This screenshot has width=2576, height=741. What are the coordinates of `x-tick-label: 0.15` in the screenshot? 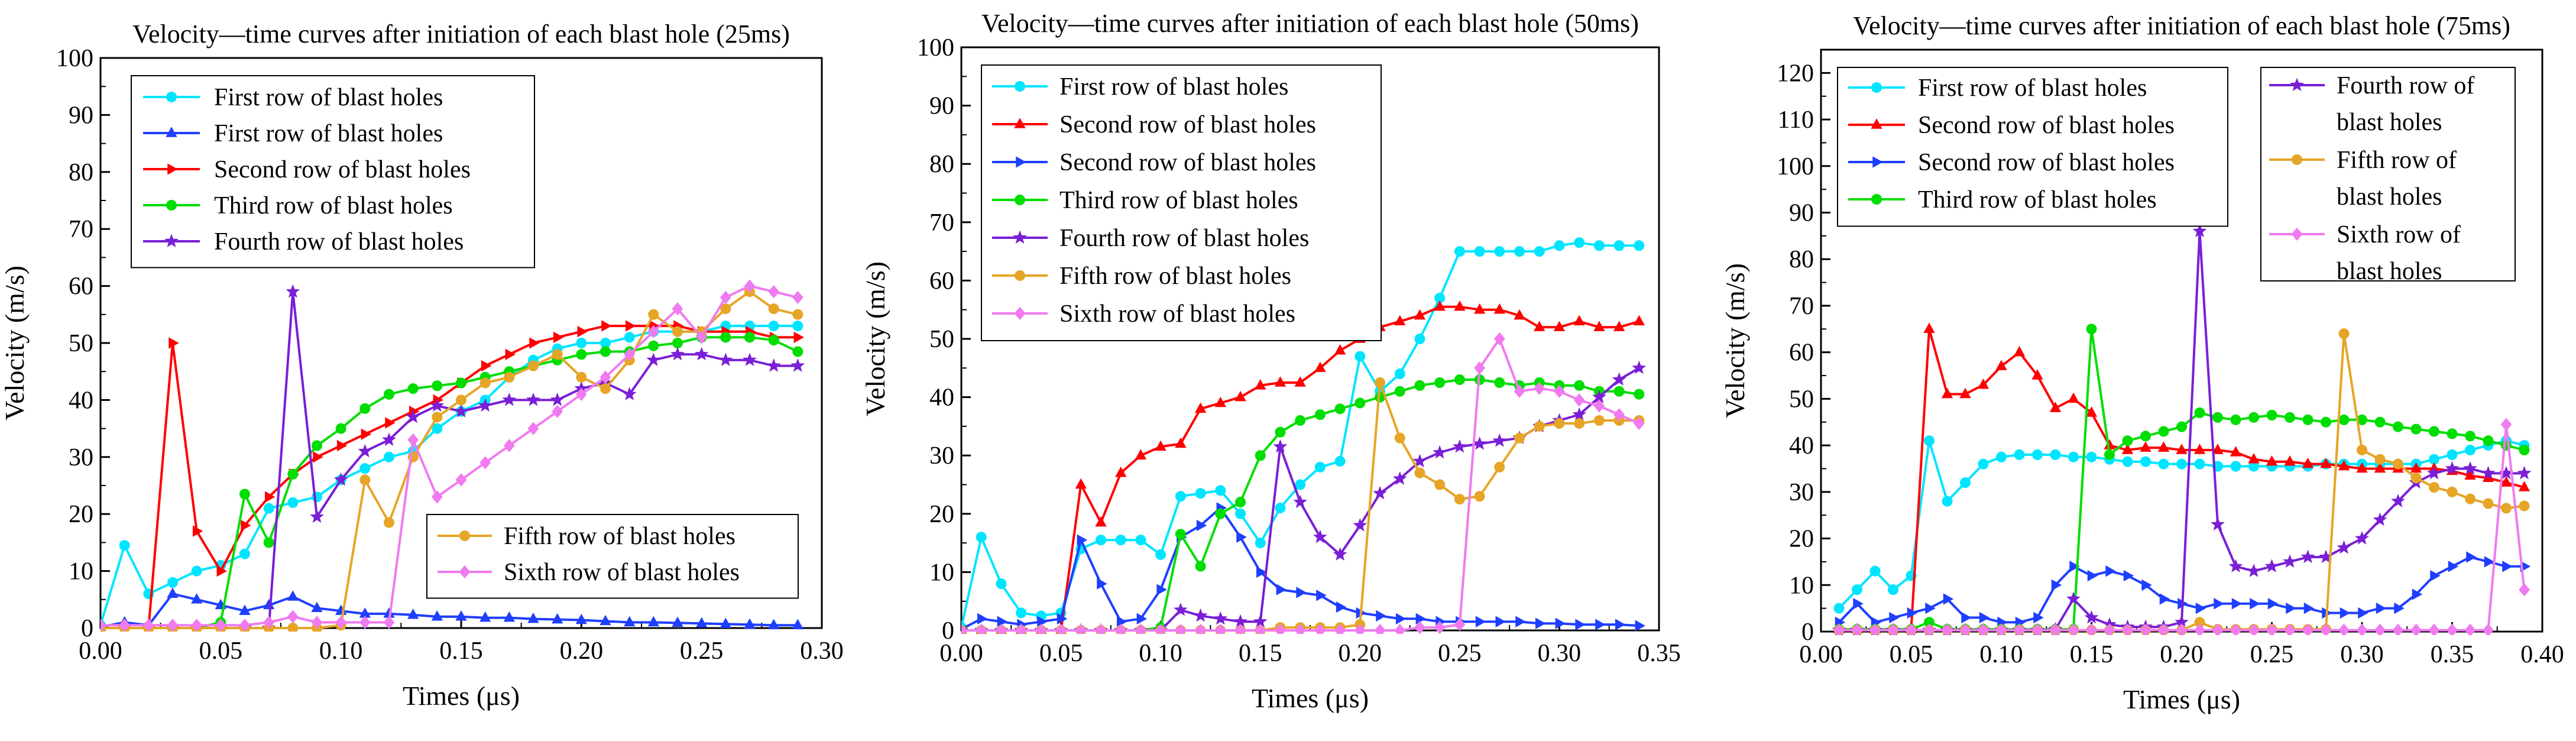 It's located at (2092, 655).